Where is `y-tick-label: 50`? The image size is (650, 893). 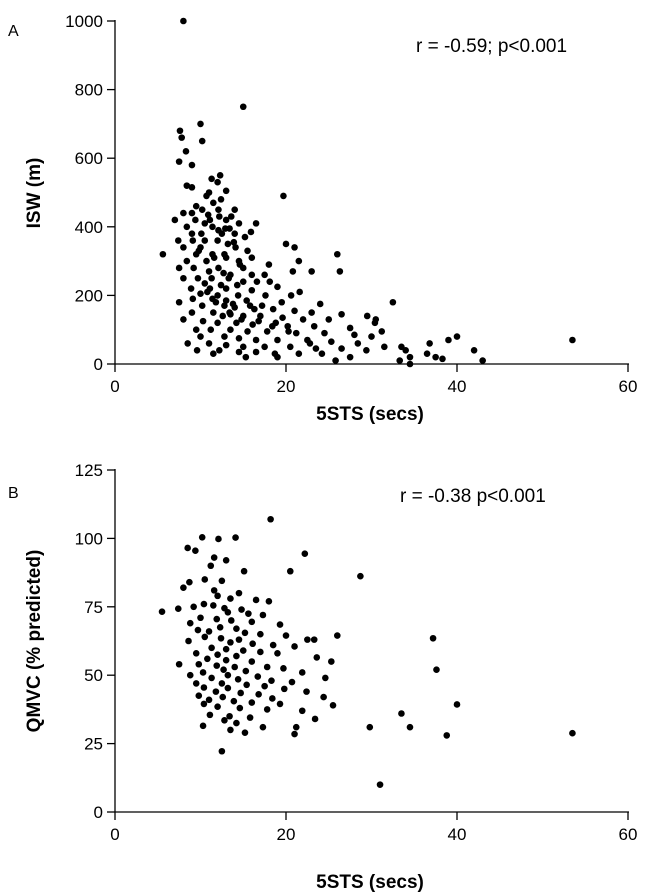 y-tick-label: 50 is located at coordinates (93, 675).